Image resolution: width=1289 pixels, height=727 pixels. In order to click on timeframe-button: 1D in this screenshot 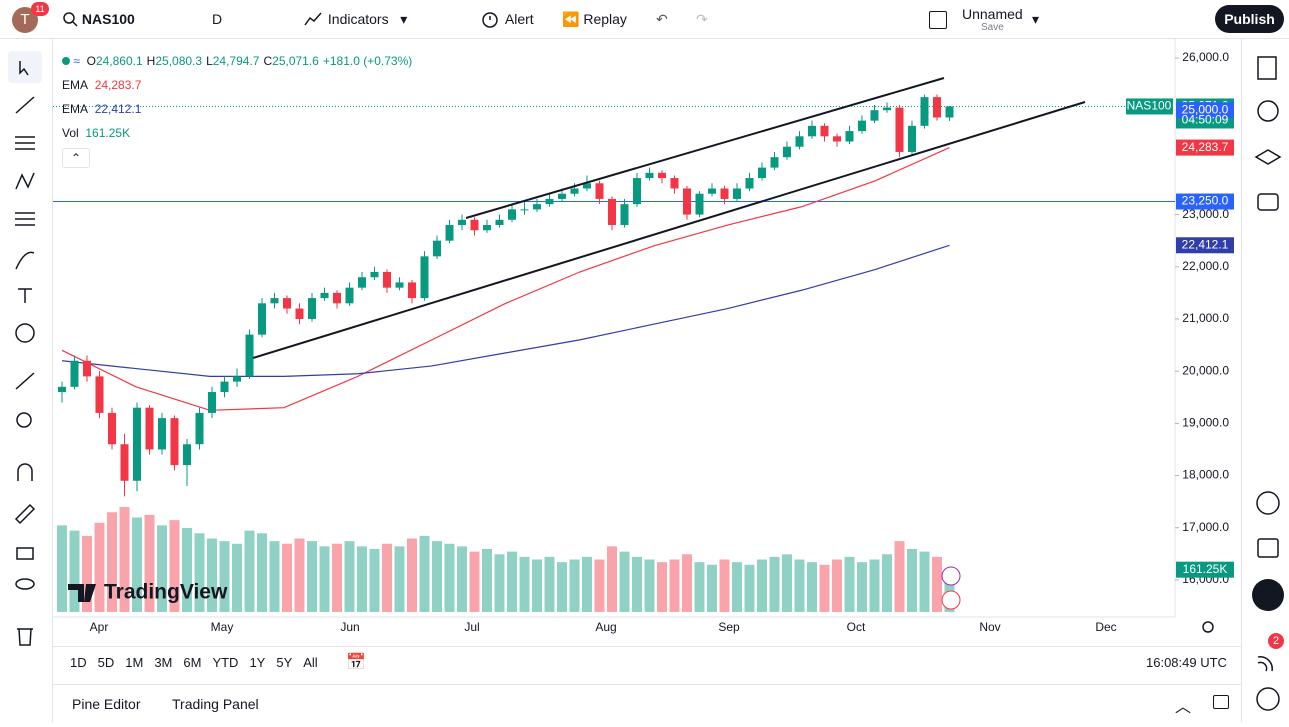, I will do `click(78, 662)`.